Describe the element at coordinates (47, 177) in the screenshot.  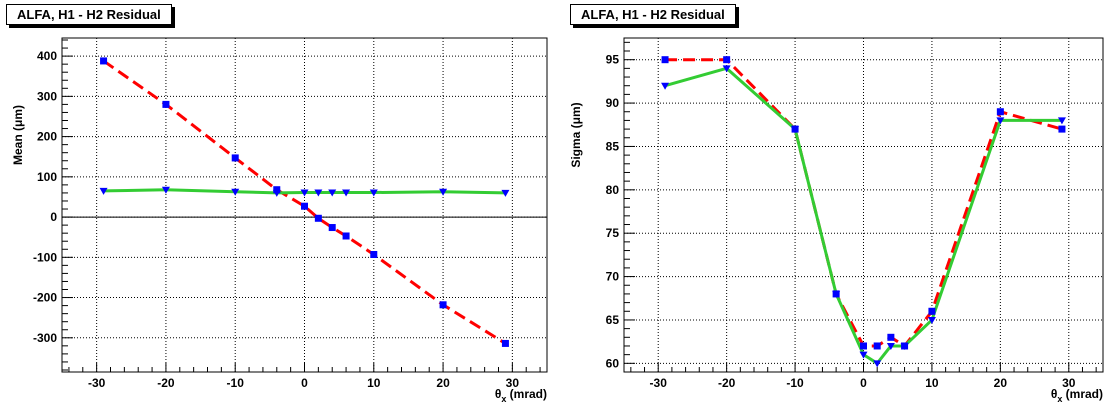
I see `y-tick-label: 100` at that location.